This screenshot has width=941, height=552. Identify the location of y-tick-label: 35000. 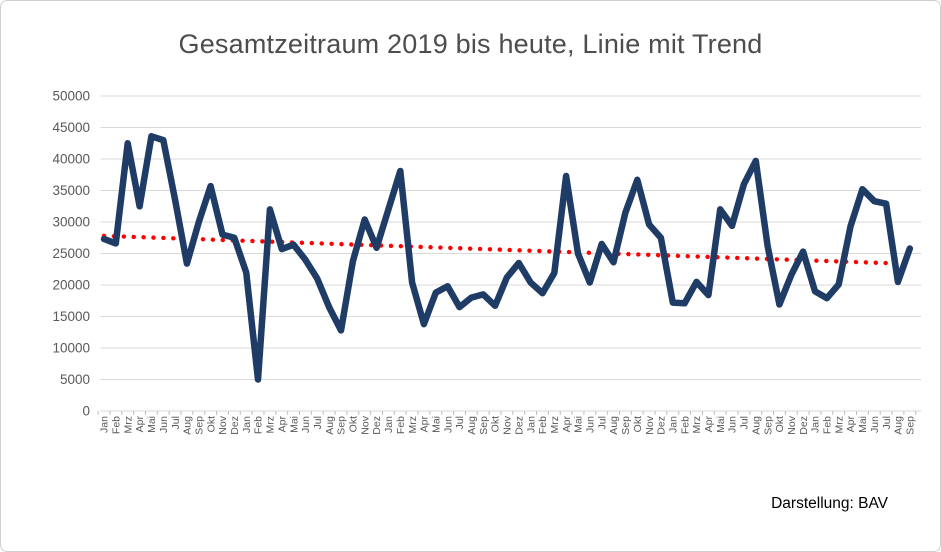
(71, 190).